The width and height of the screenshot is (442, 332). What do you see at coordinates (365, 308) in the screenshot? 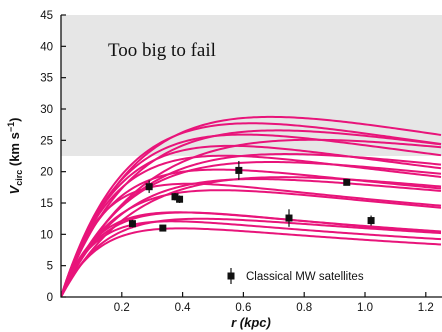
I see `x-tick-label: 1.0` at bounding box center [365, 308].